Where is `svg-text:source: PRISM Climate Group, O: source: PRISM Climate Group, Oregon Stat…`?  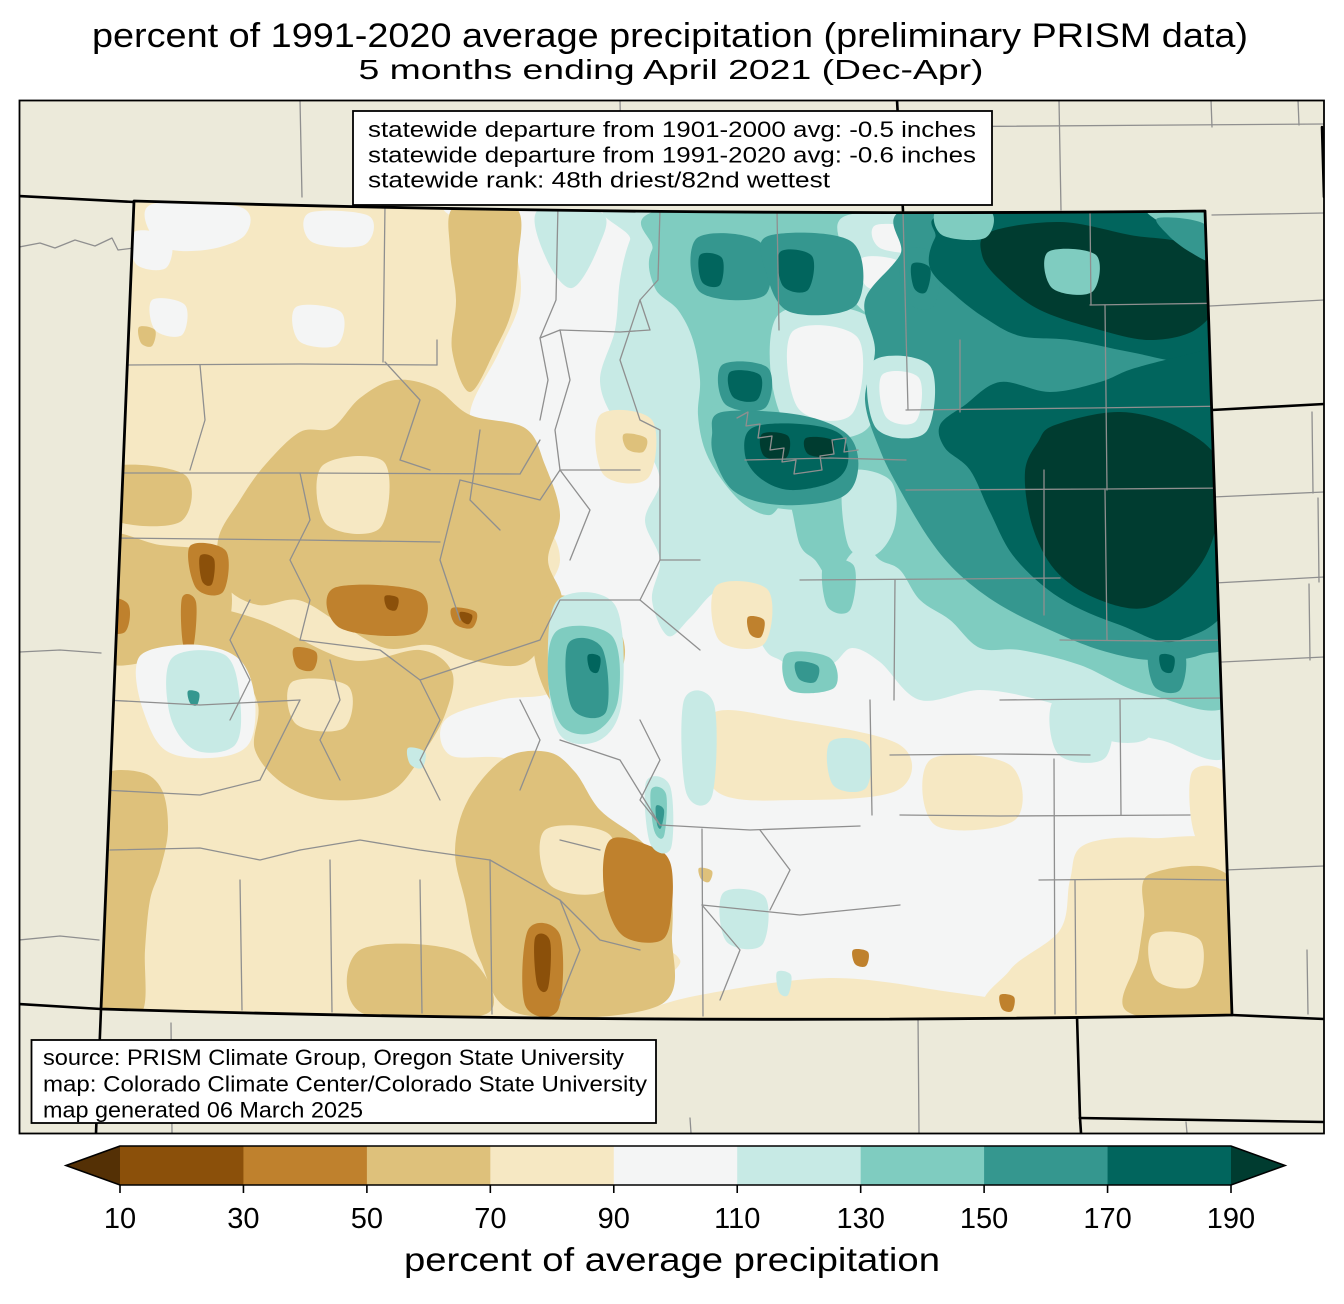 svg-text:source: PRISM Climate Group, O: source: PRISM Climate Group, Oregon Stat… is located at coordinates (333, 1057).